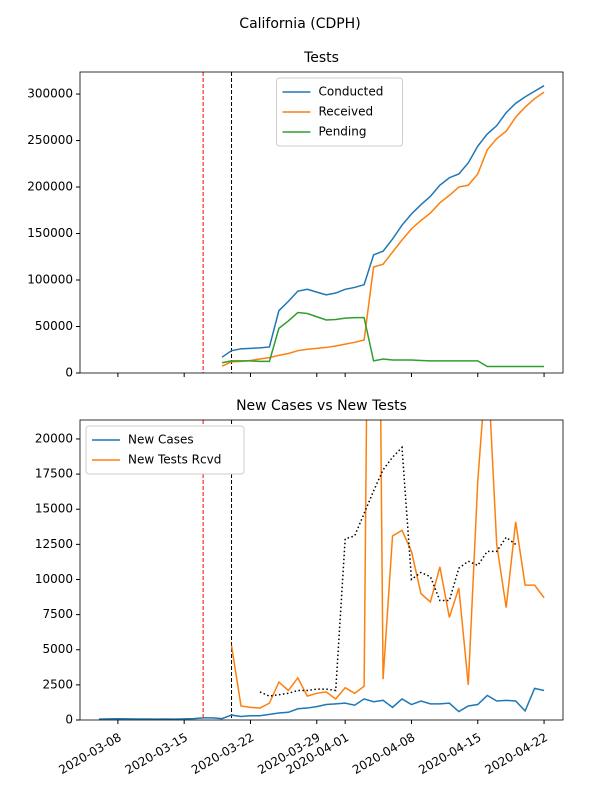 The width and height of the screenshot is (600, 804). Describe the element at coordinates (50, 94) in the screenshot. I see `y-tick-label: 300000` at that location.